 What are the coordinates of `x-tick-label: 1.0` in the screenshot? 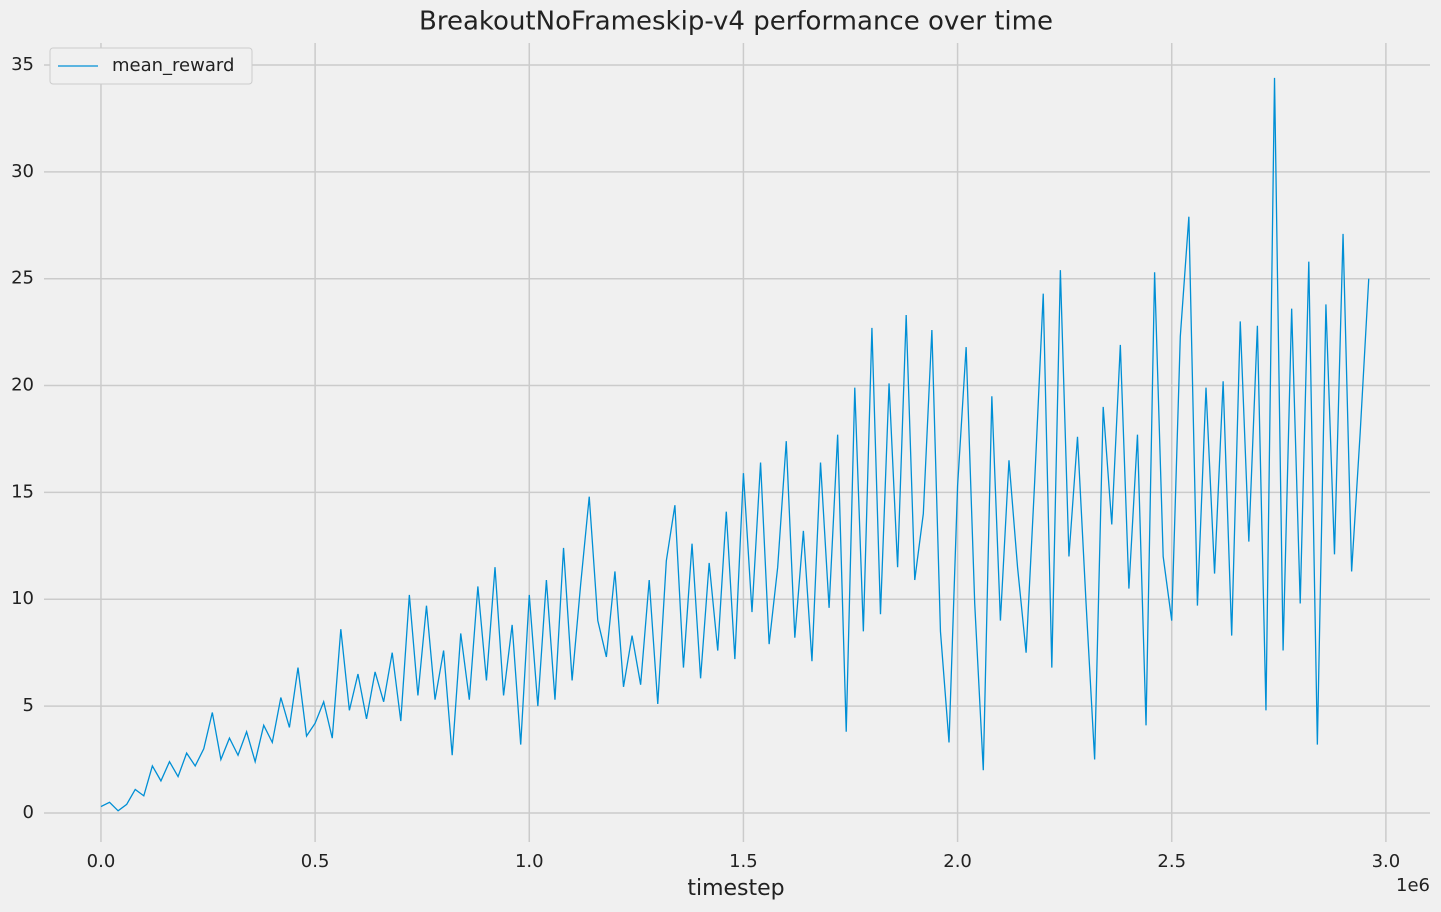 It's located at (529, 861).